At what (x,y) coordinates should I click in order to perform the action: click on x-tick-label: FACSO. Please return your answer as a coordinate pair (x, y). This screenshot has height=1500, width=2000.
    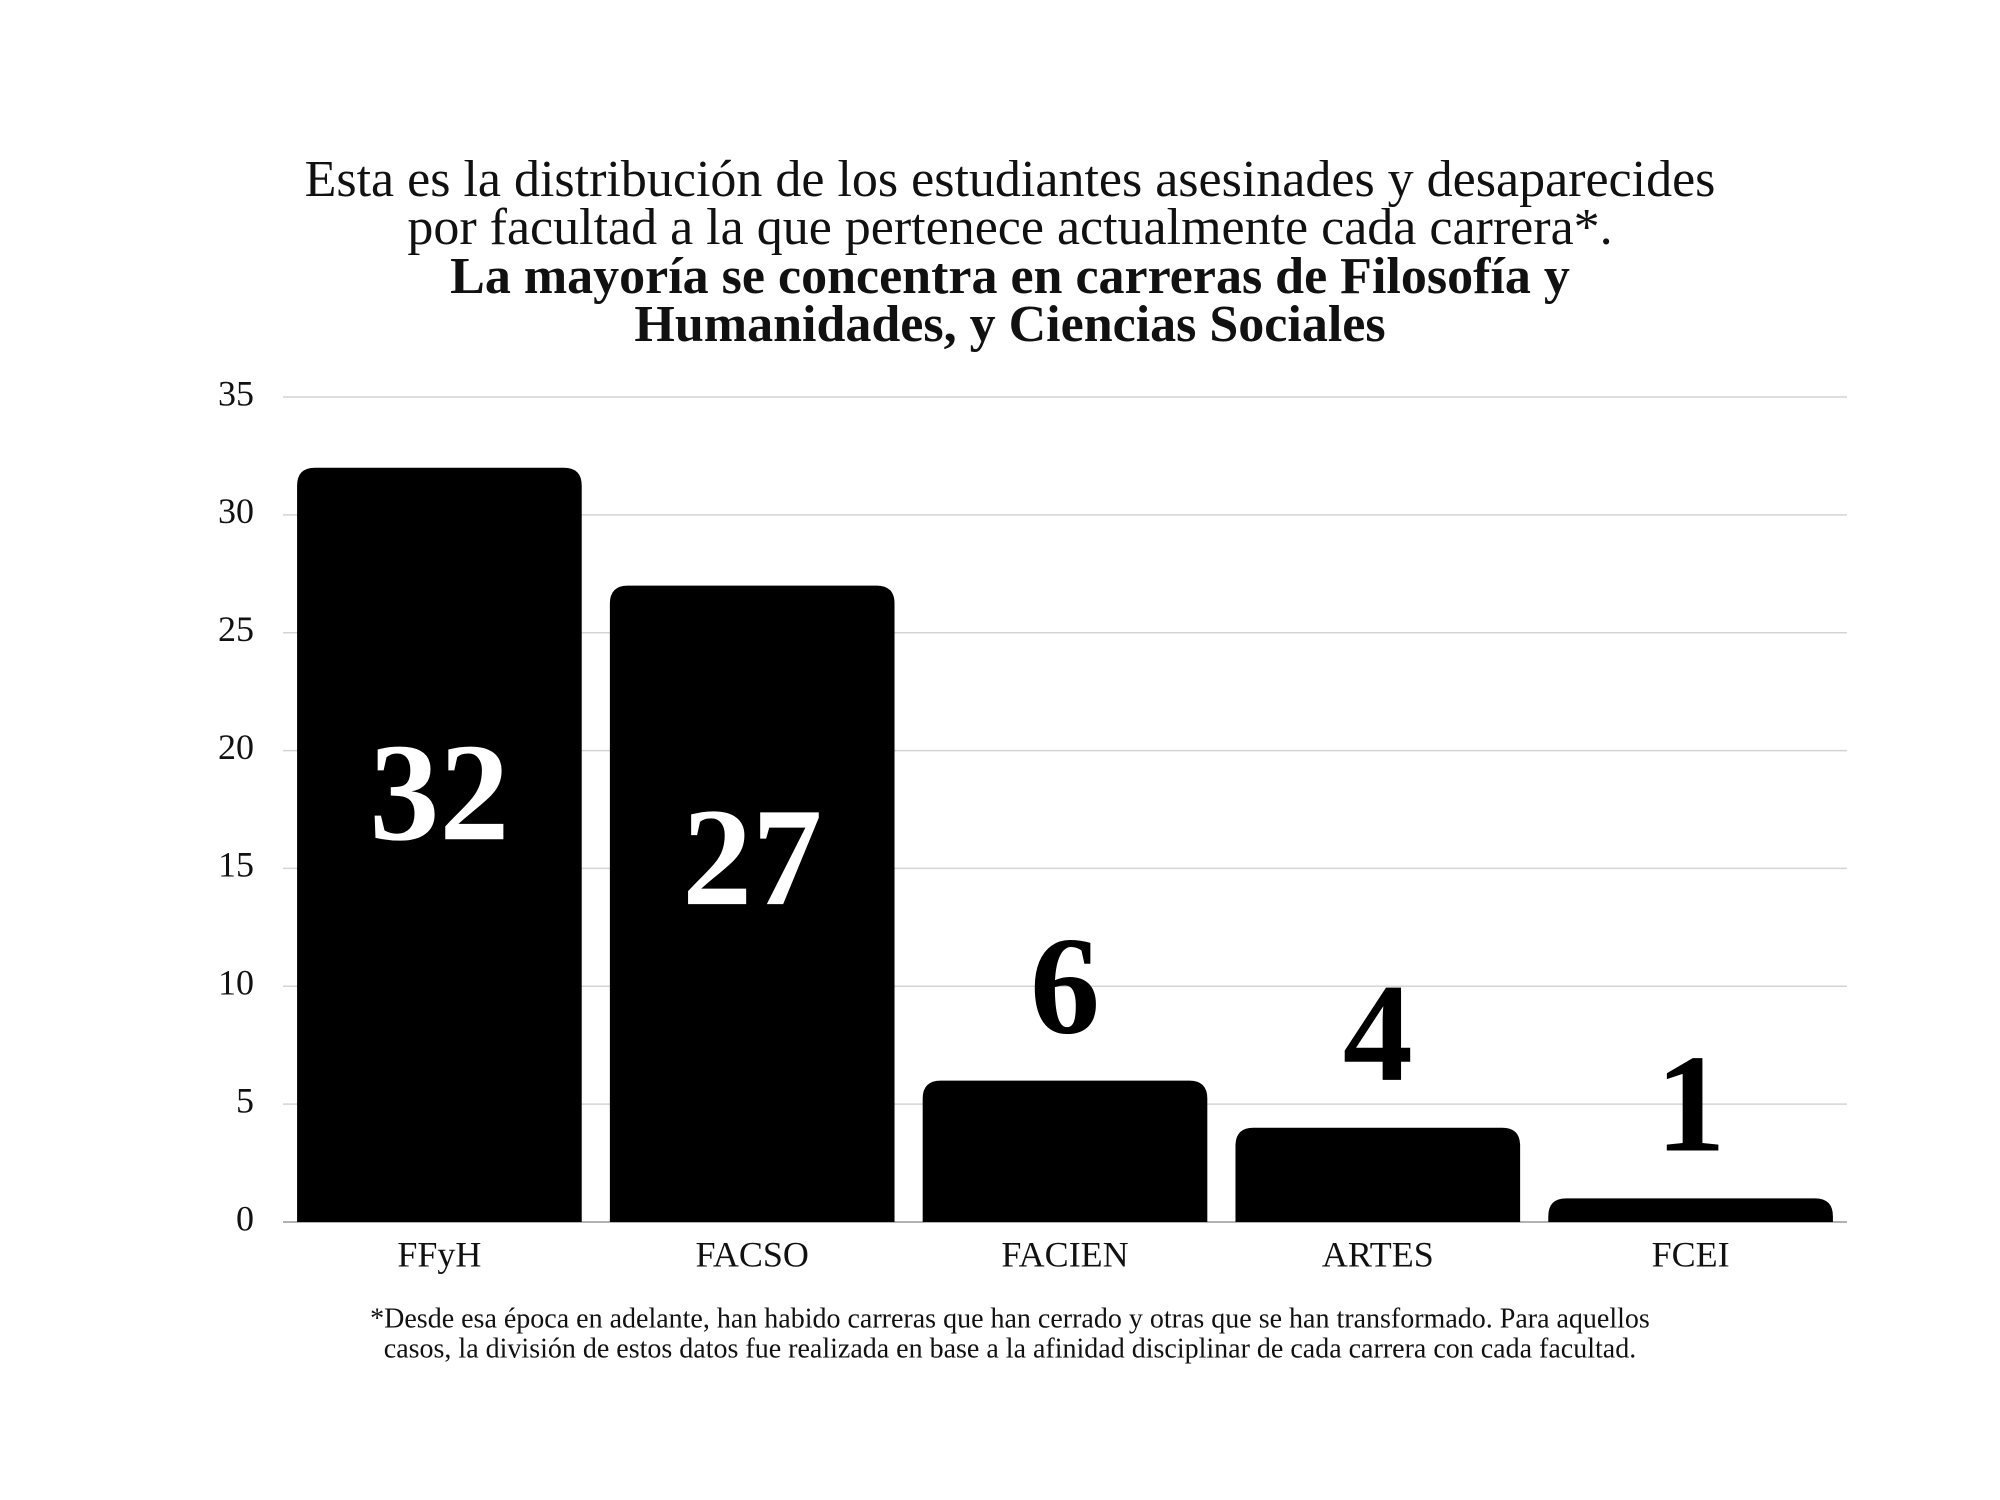
    Looking at the image, I should click on (752, 1254).